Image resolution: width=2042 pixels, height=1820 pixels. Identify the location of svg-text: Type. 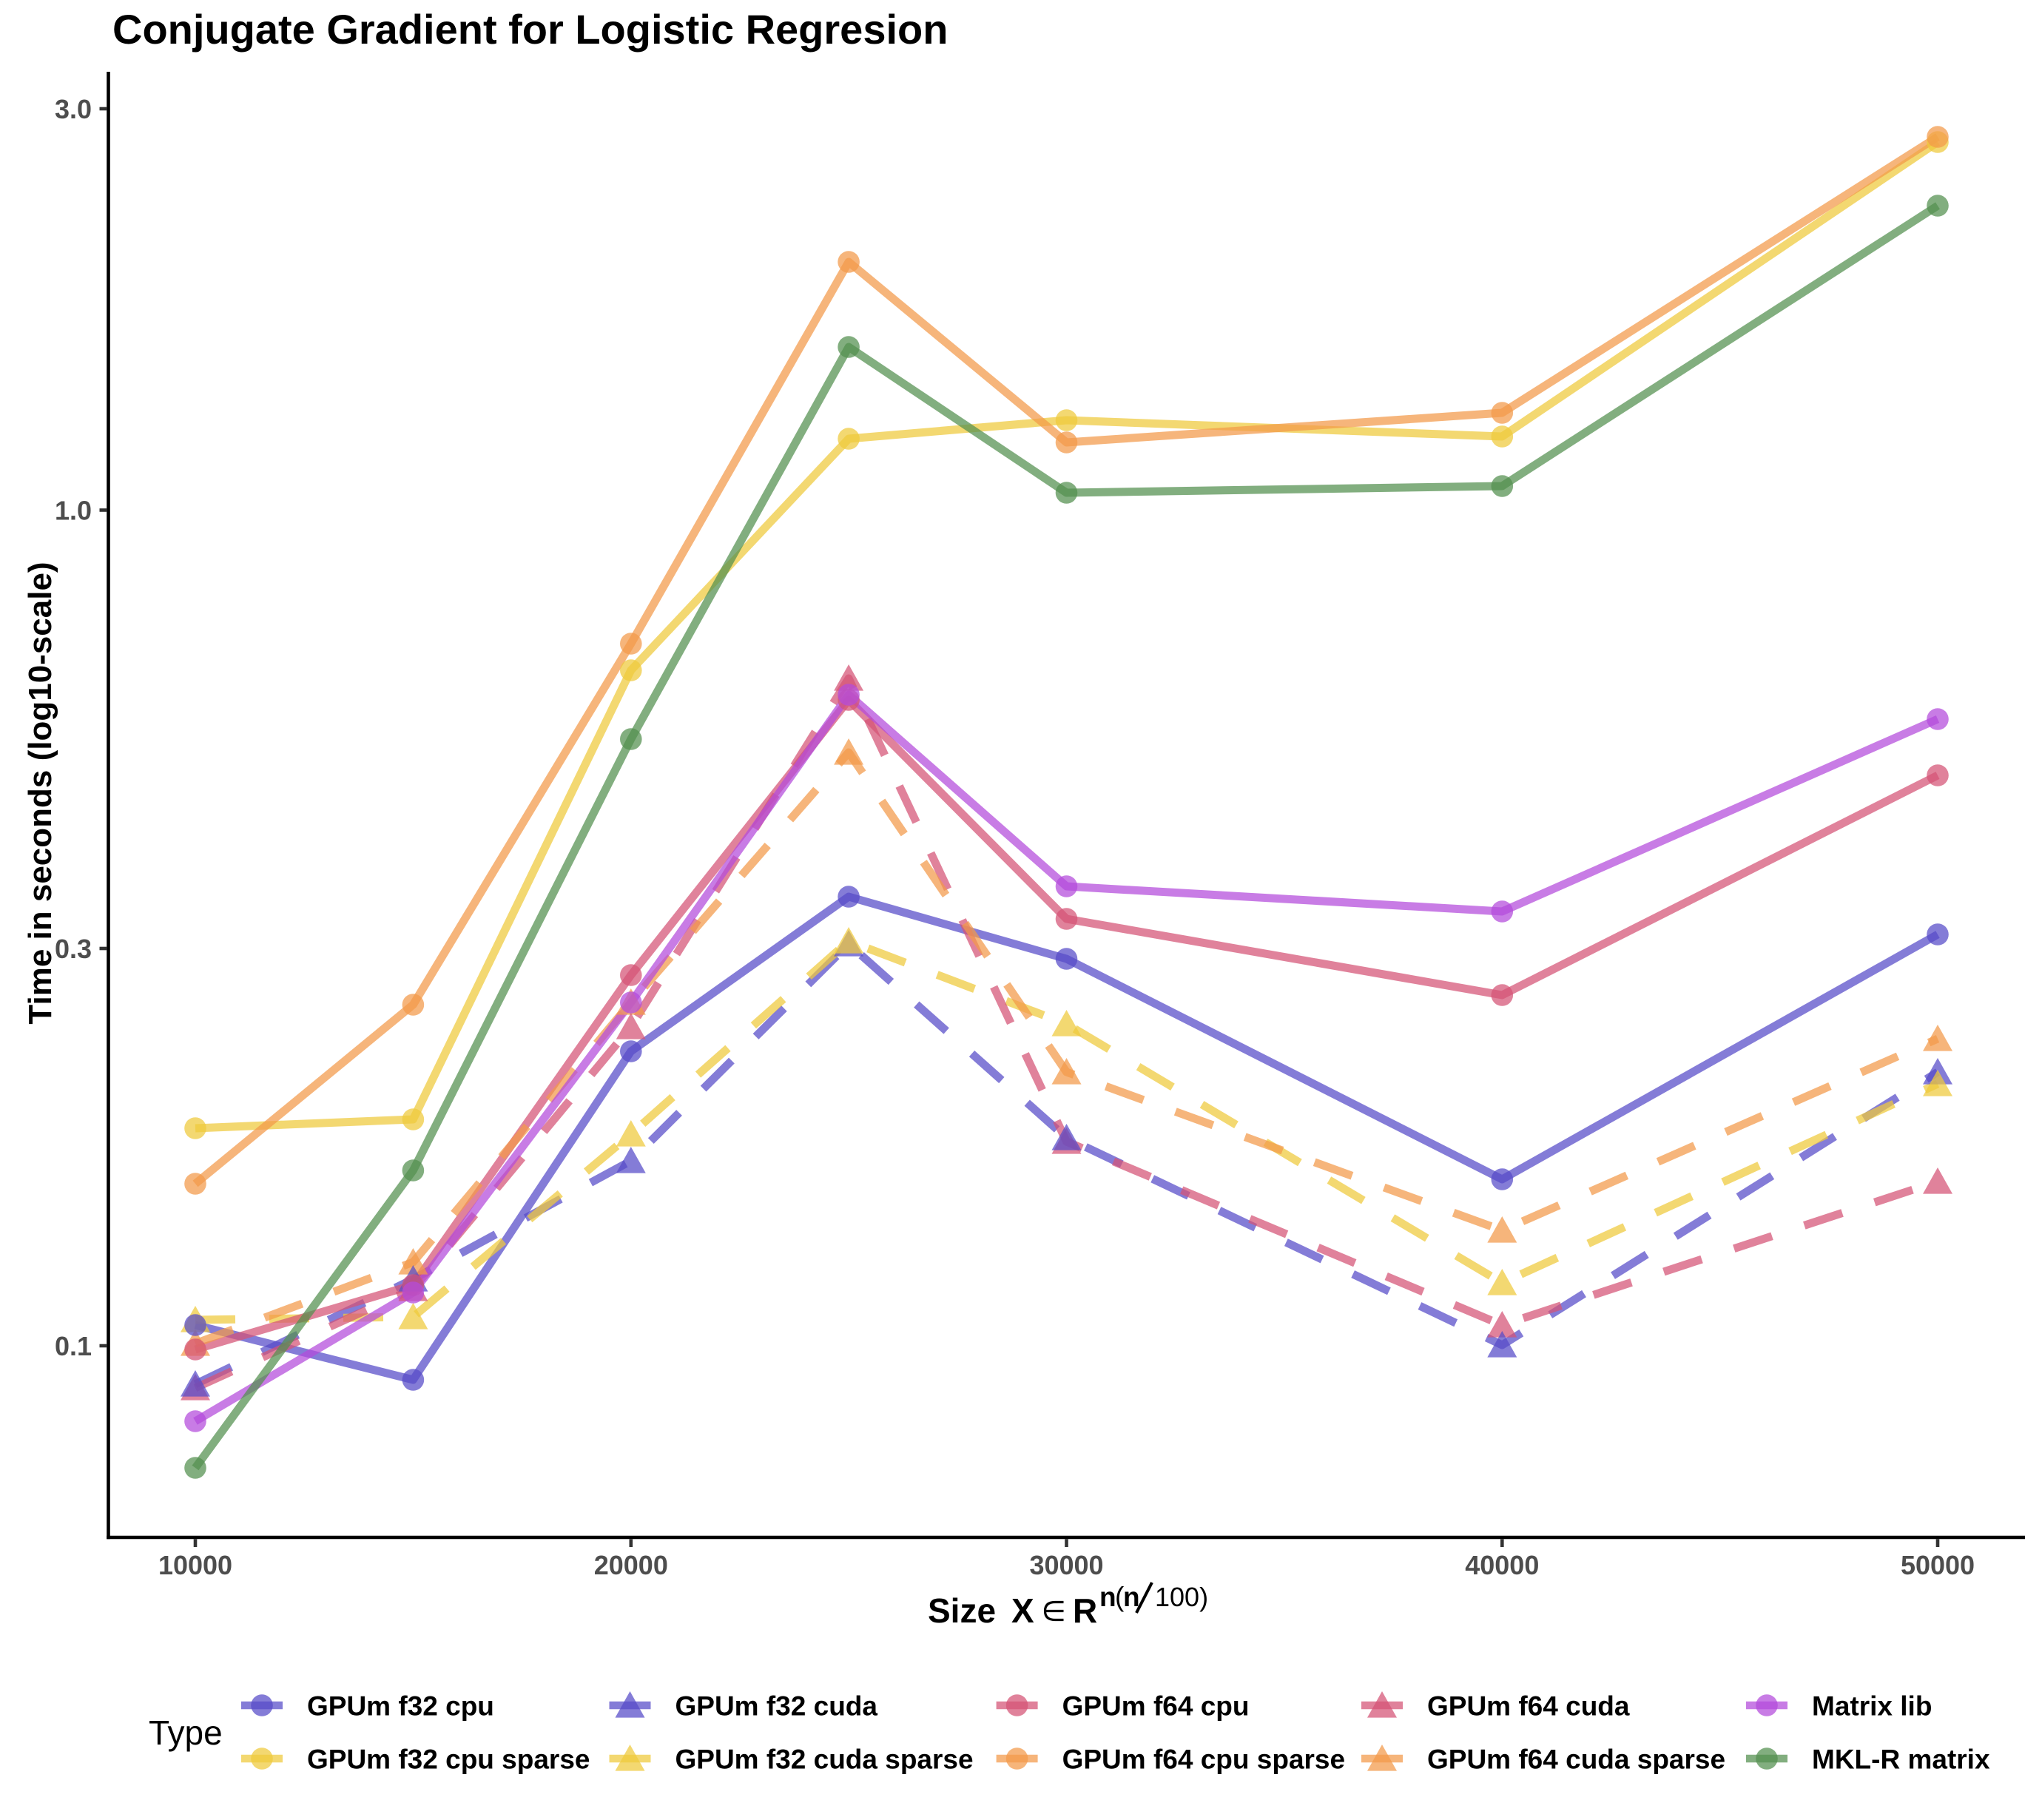
(186, 1733).